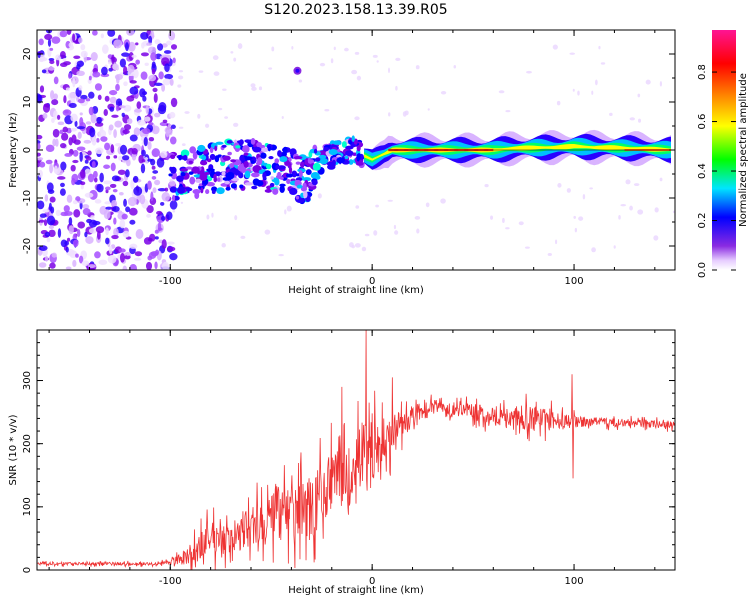 Image resolution: width=750 pixels, height=604 pixels. Describe the element at coordinates (27, 570) in the screenshot. I see `snr-ytick-label: 0` at that location.